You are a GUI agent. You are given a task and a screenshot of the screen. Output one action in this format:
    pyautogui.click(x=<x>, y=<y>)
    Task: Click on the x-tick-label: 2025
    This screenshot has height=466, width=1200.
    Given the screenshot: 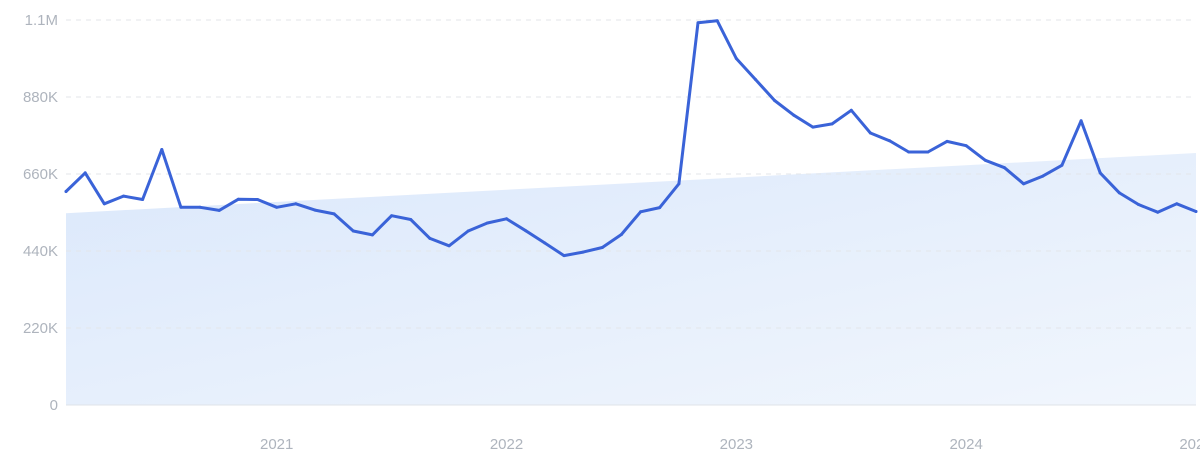 What is the action you would take?
    pyautogui.click(x=1189, y=444)
    